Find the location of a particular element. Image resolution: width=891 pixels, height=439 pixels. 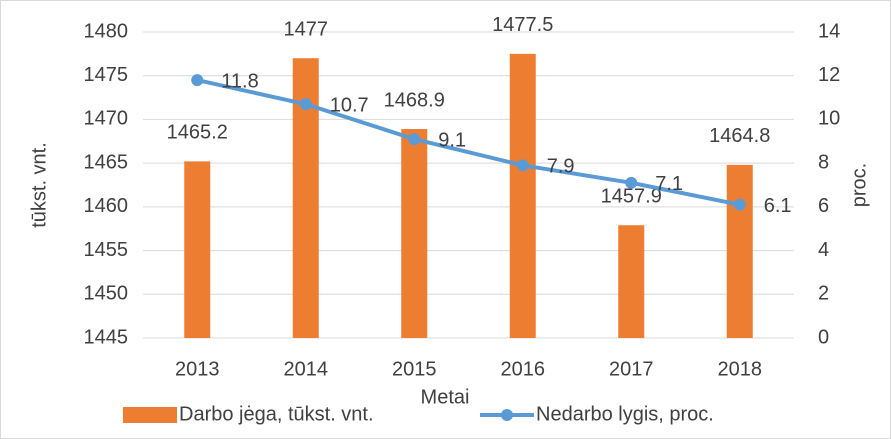

legend-swatch is located at coordinates (150, 415).